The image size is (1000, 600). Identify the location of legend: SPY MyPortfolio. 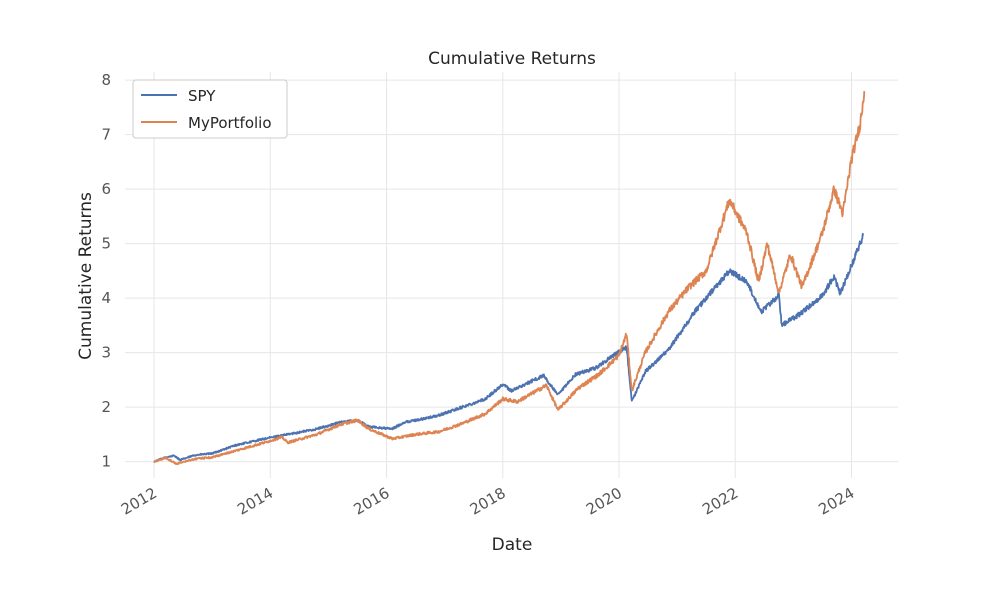
(210, 109).